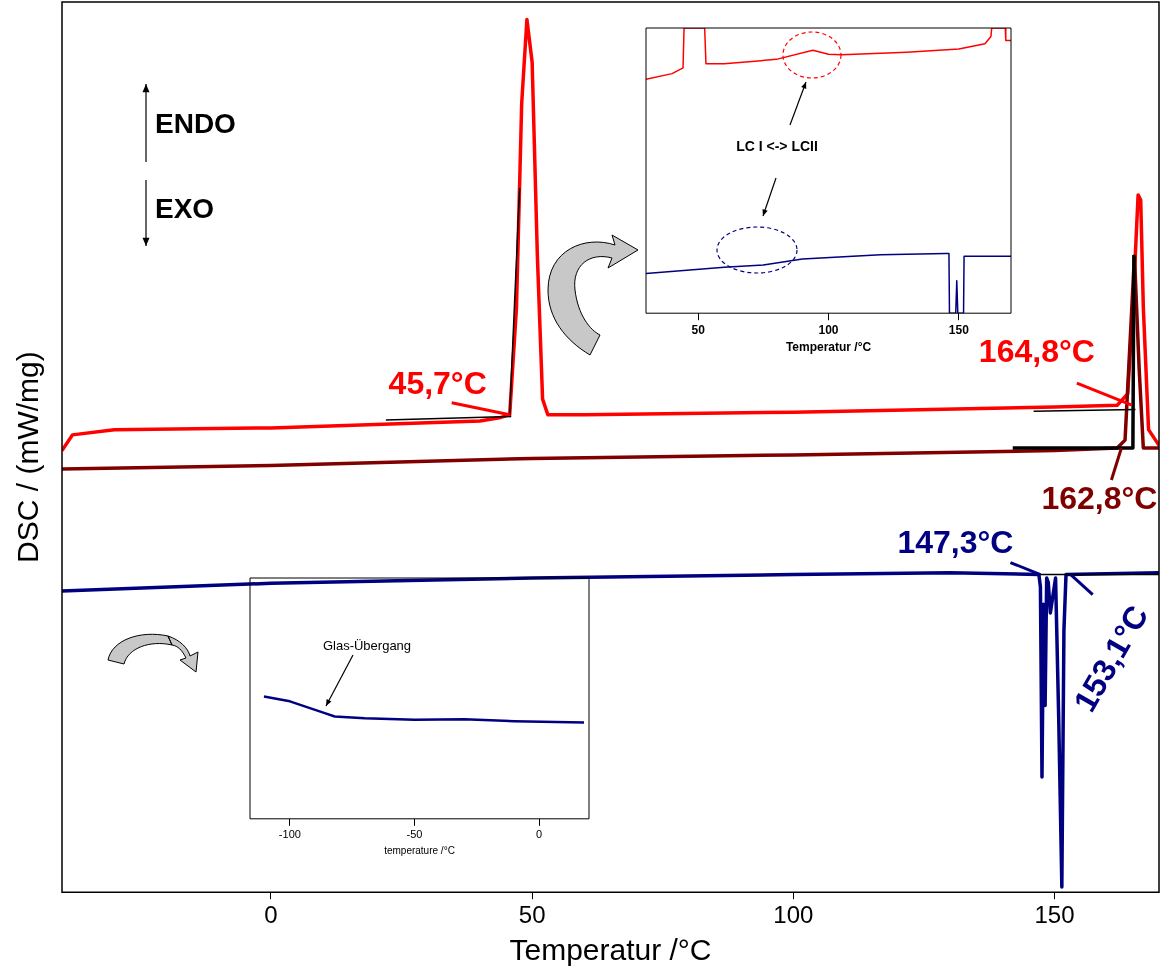 This screenshot has width=1160, height=970. I want to click on annotation: EXO, so click(185, 208).